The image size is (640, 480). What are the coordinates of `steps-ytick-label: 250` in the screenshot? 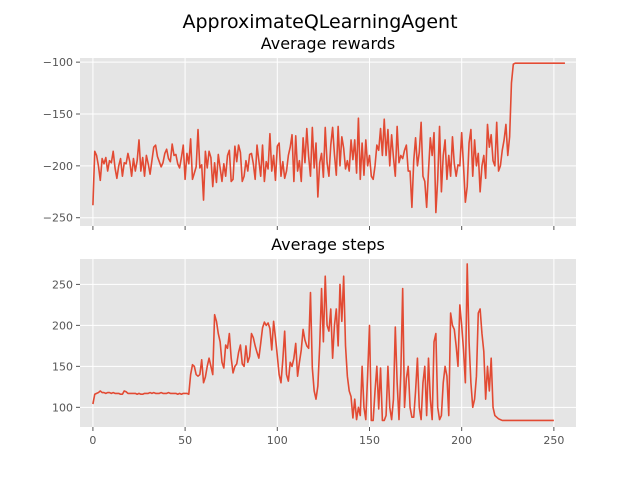 It's located at (62, 284).